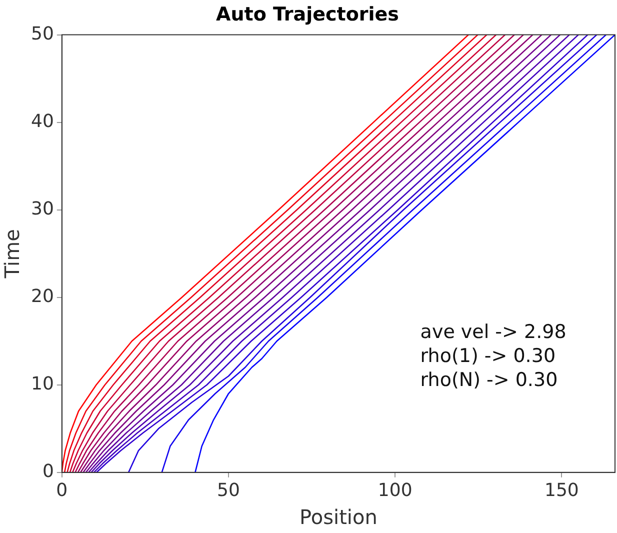 This screenshot has width=617, height=533. What do you see at coordinates (493, 332) in the screenshot?
I see `annotation: ave vel -> 2.98` at bounding box center [493, 332].